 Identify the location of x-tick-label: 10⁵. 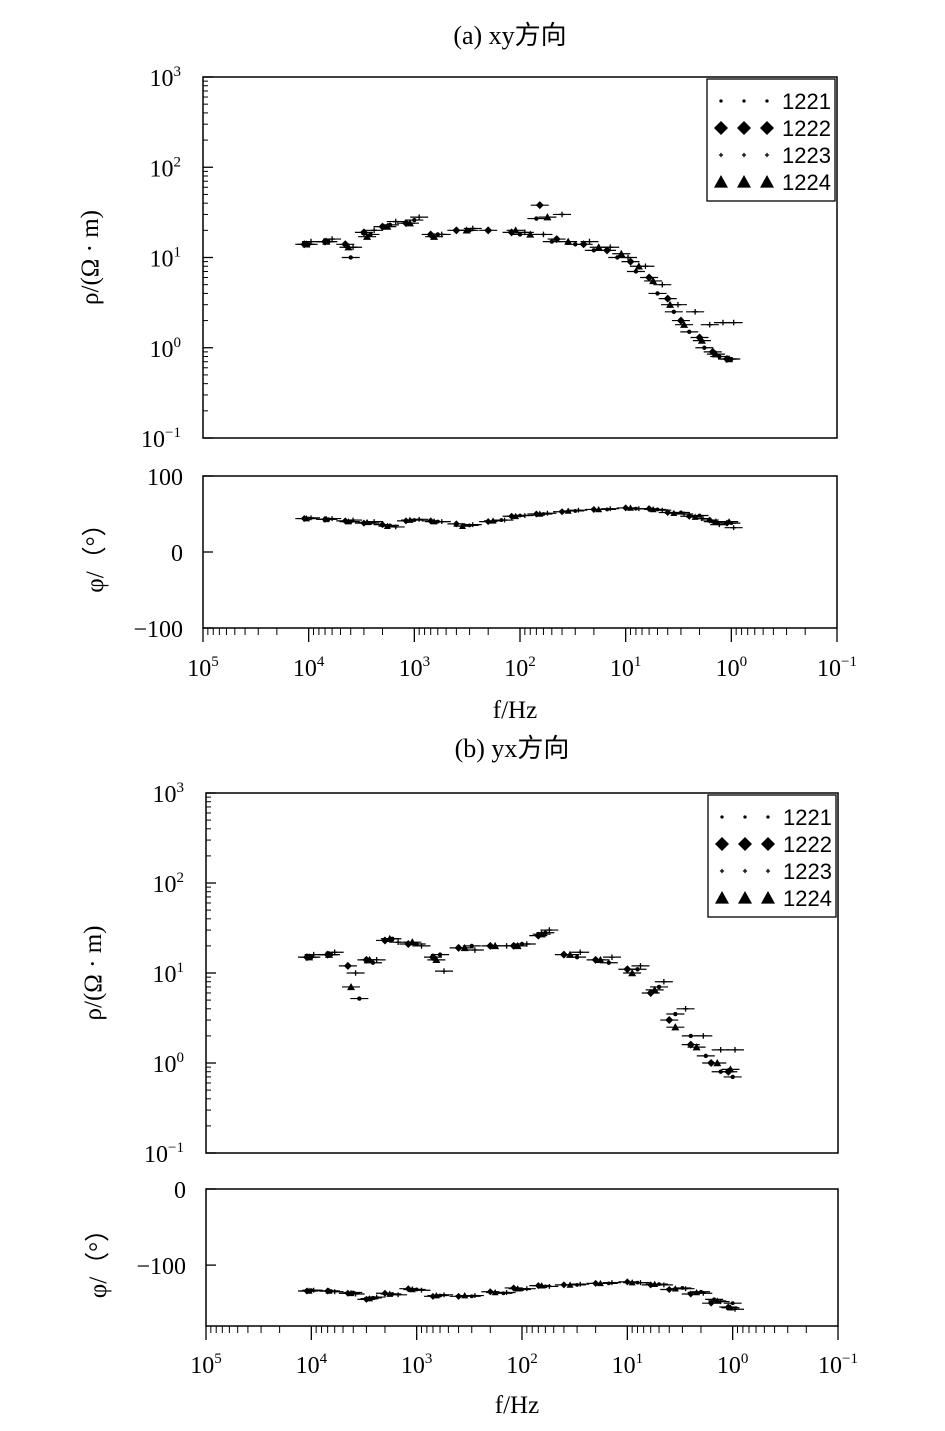
(206, 1365).